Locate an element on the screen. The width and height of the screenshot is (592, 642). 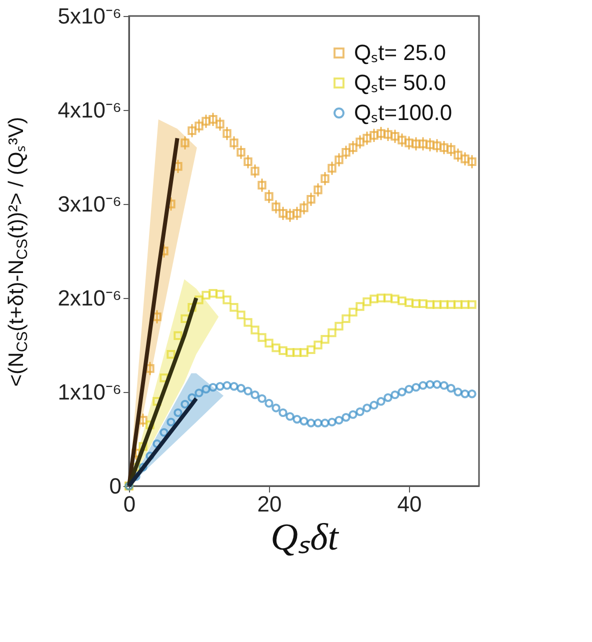
y-tick-label: 1x10⁻⁶ is located at coordinates (90, 392).